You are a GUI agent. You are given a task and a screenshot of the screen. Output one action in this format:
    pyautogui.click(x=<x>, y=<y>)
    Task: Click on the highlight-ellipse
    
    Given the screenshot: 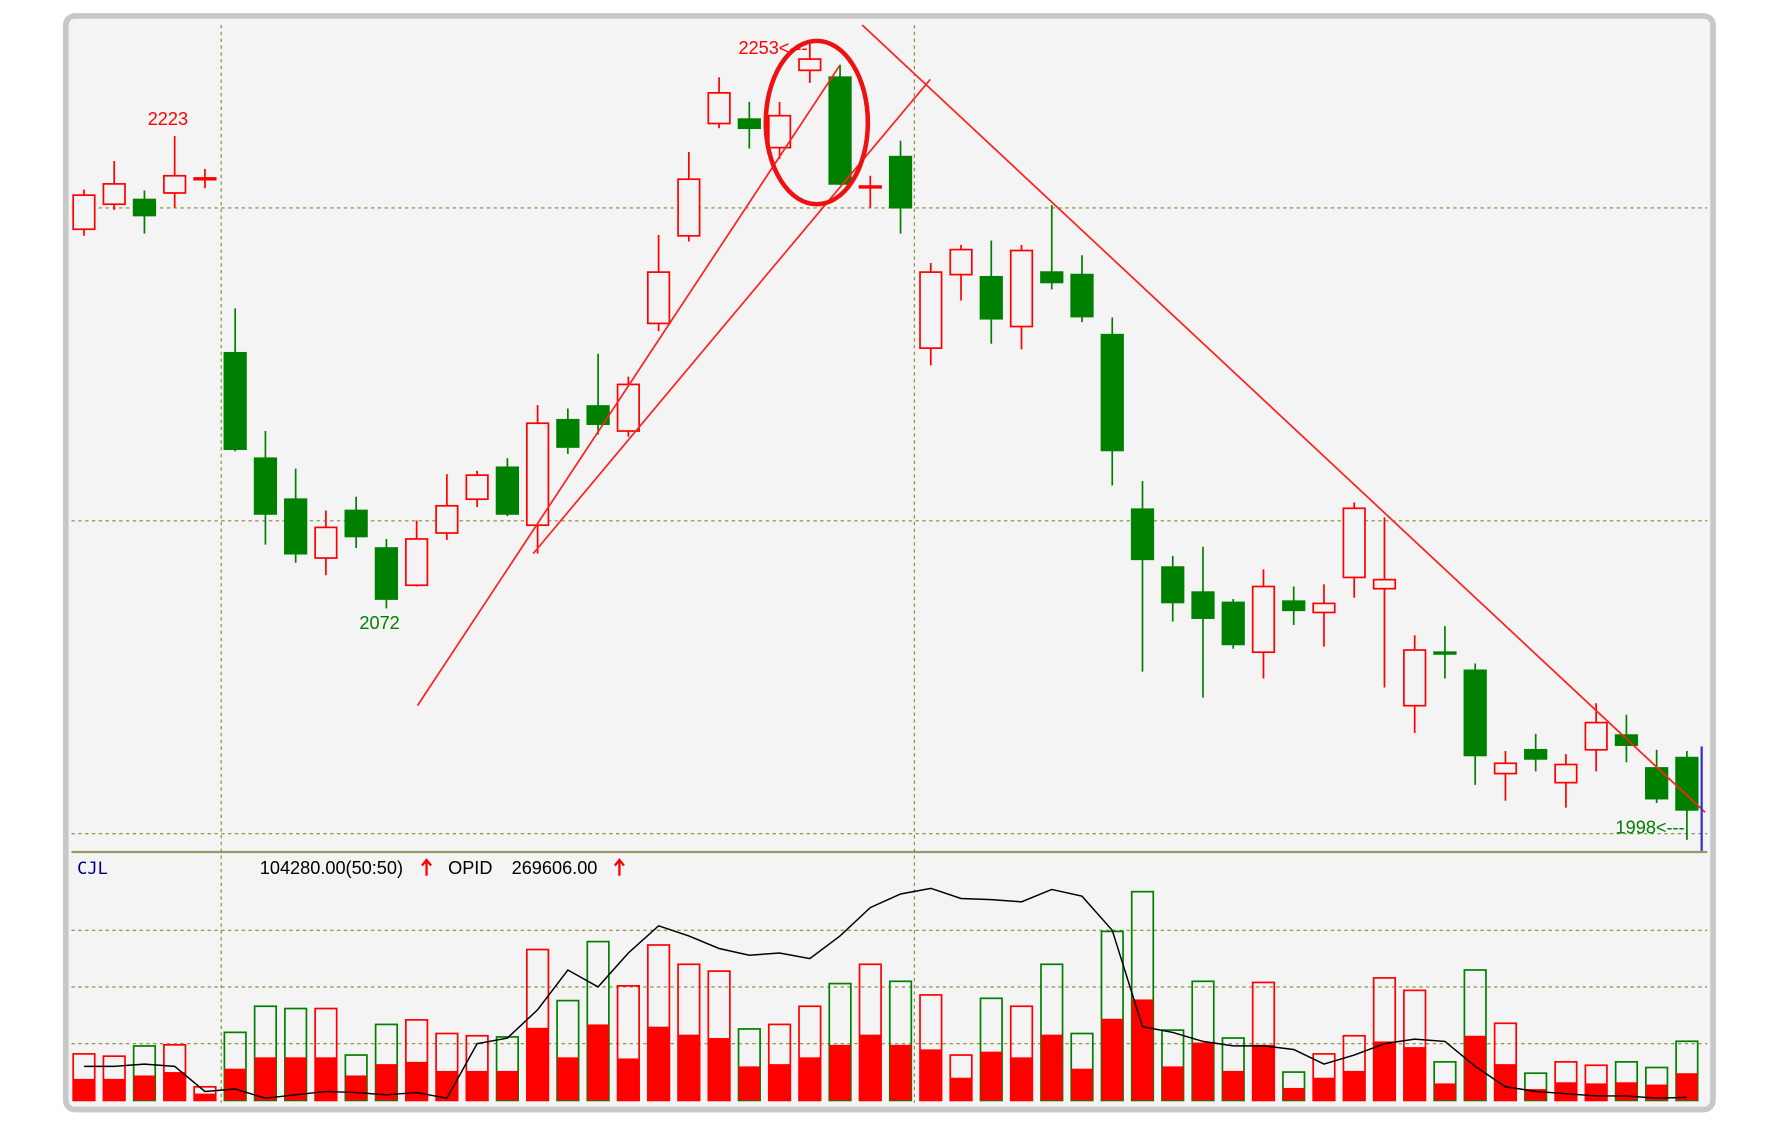 What is the action you would take?
    pyautogui.click(x=817, y=122)
    